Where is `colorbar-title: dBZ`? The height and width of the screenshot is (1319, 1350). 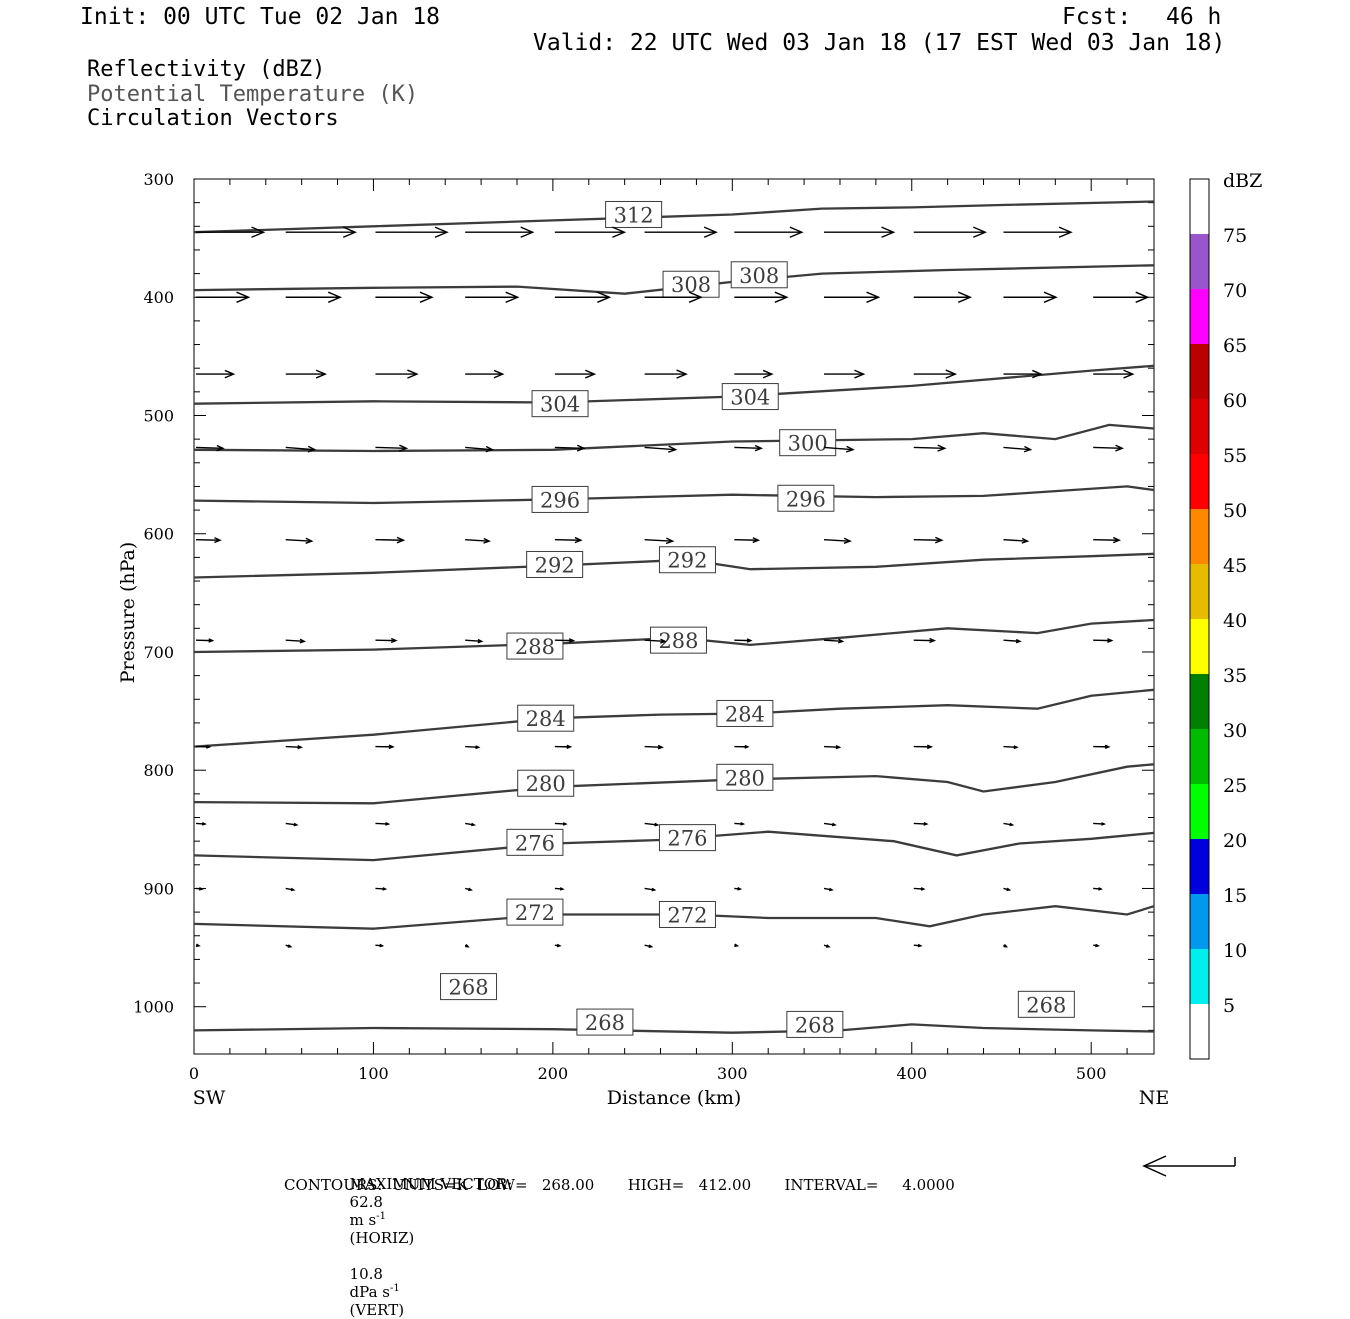 colorbar-title: dBZ is located at coordinates (1242, 181).